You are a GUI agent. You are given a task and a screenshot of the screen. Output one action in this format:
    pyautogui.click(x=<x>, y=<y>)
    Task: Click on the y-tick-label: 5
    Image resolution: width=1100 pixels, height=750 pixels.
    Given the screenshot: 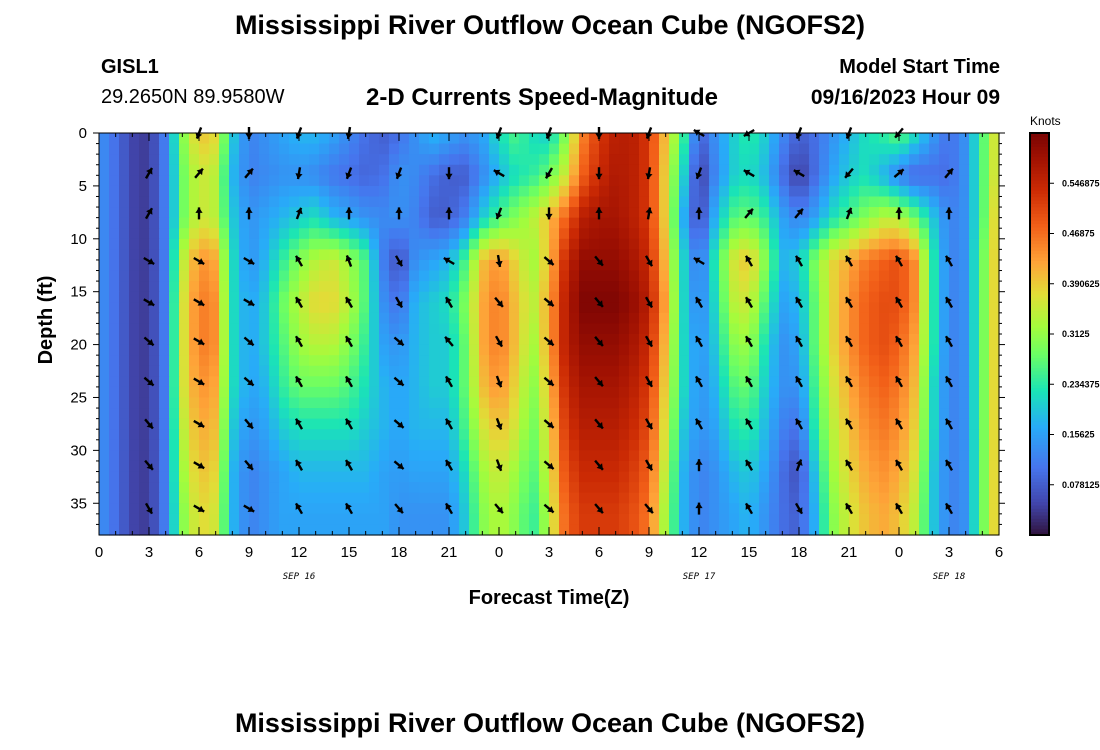 What is the action you would take?
    pyautogui.click(x=83, y=186)
    